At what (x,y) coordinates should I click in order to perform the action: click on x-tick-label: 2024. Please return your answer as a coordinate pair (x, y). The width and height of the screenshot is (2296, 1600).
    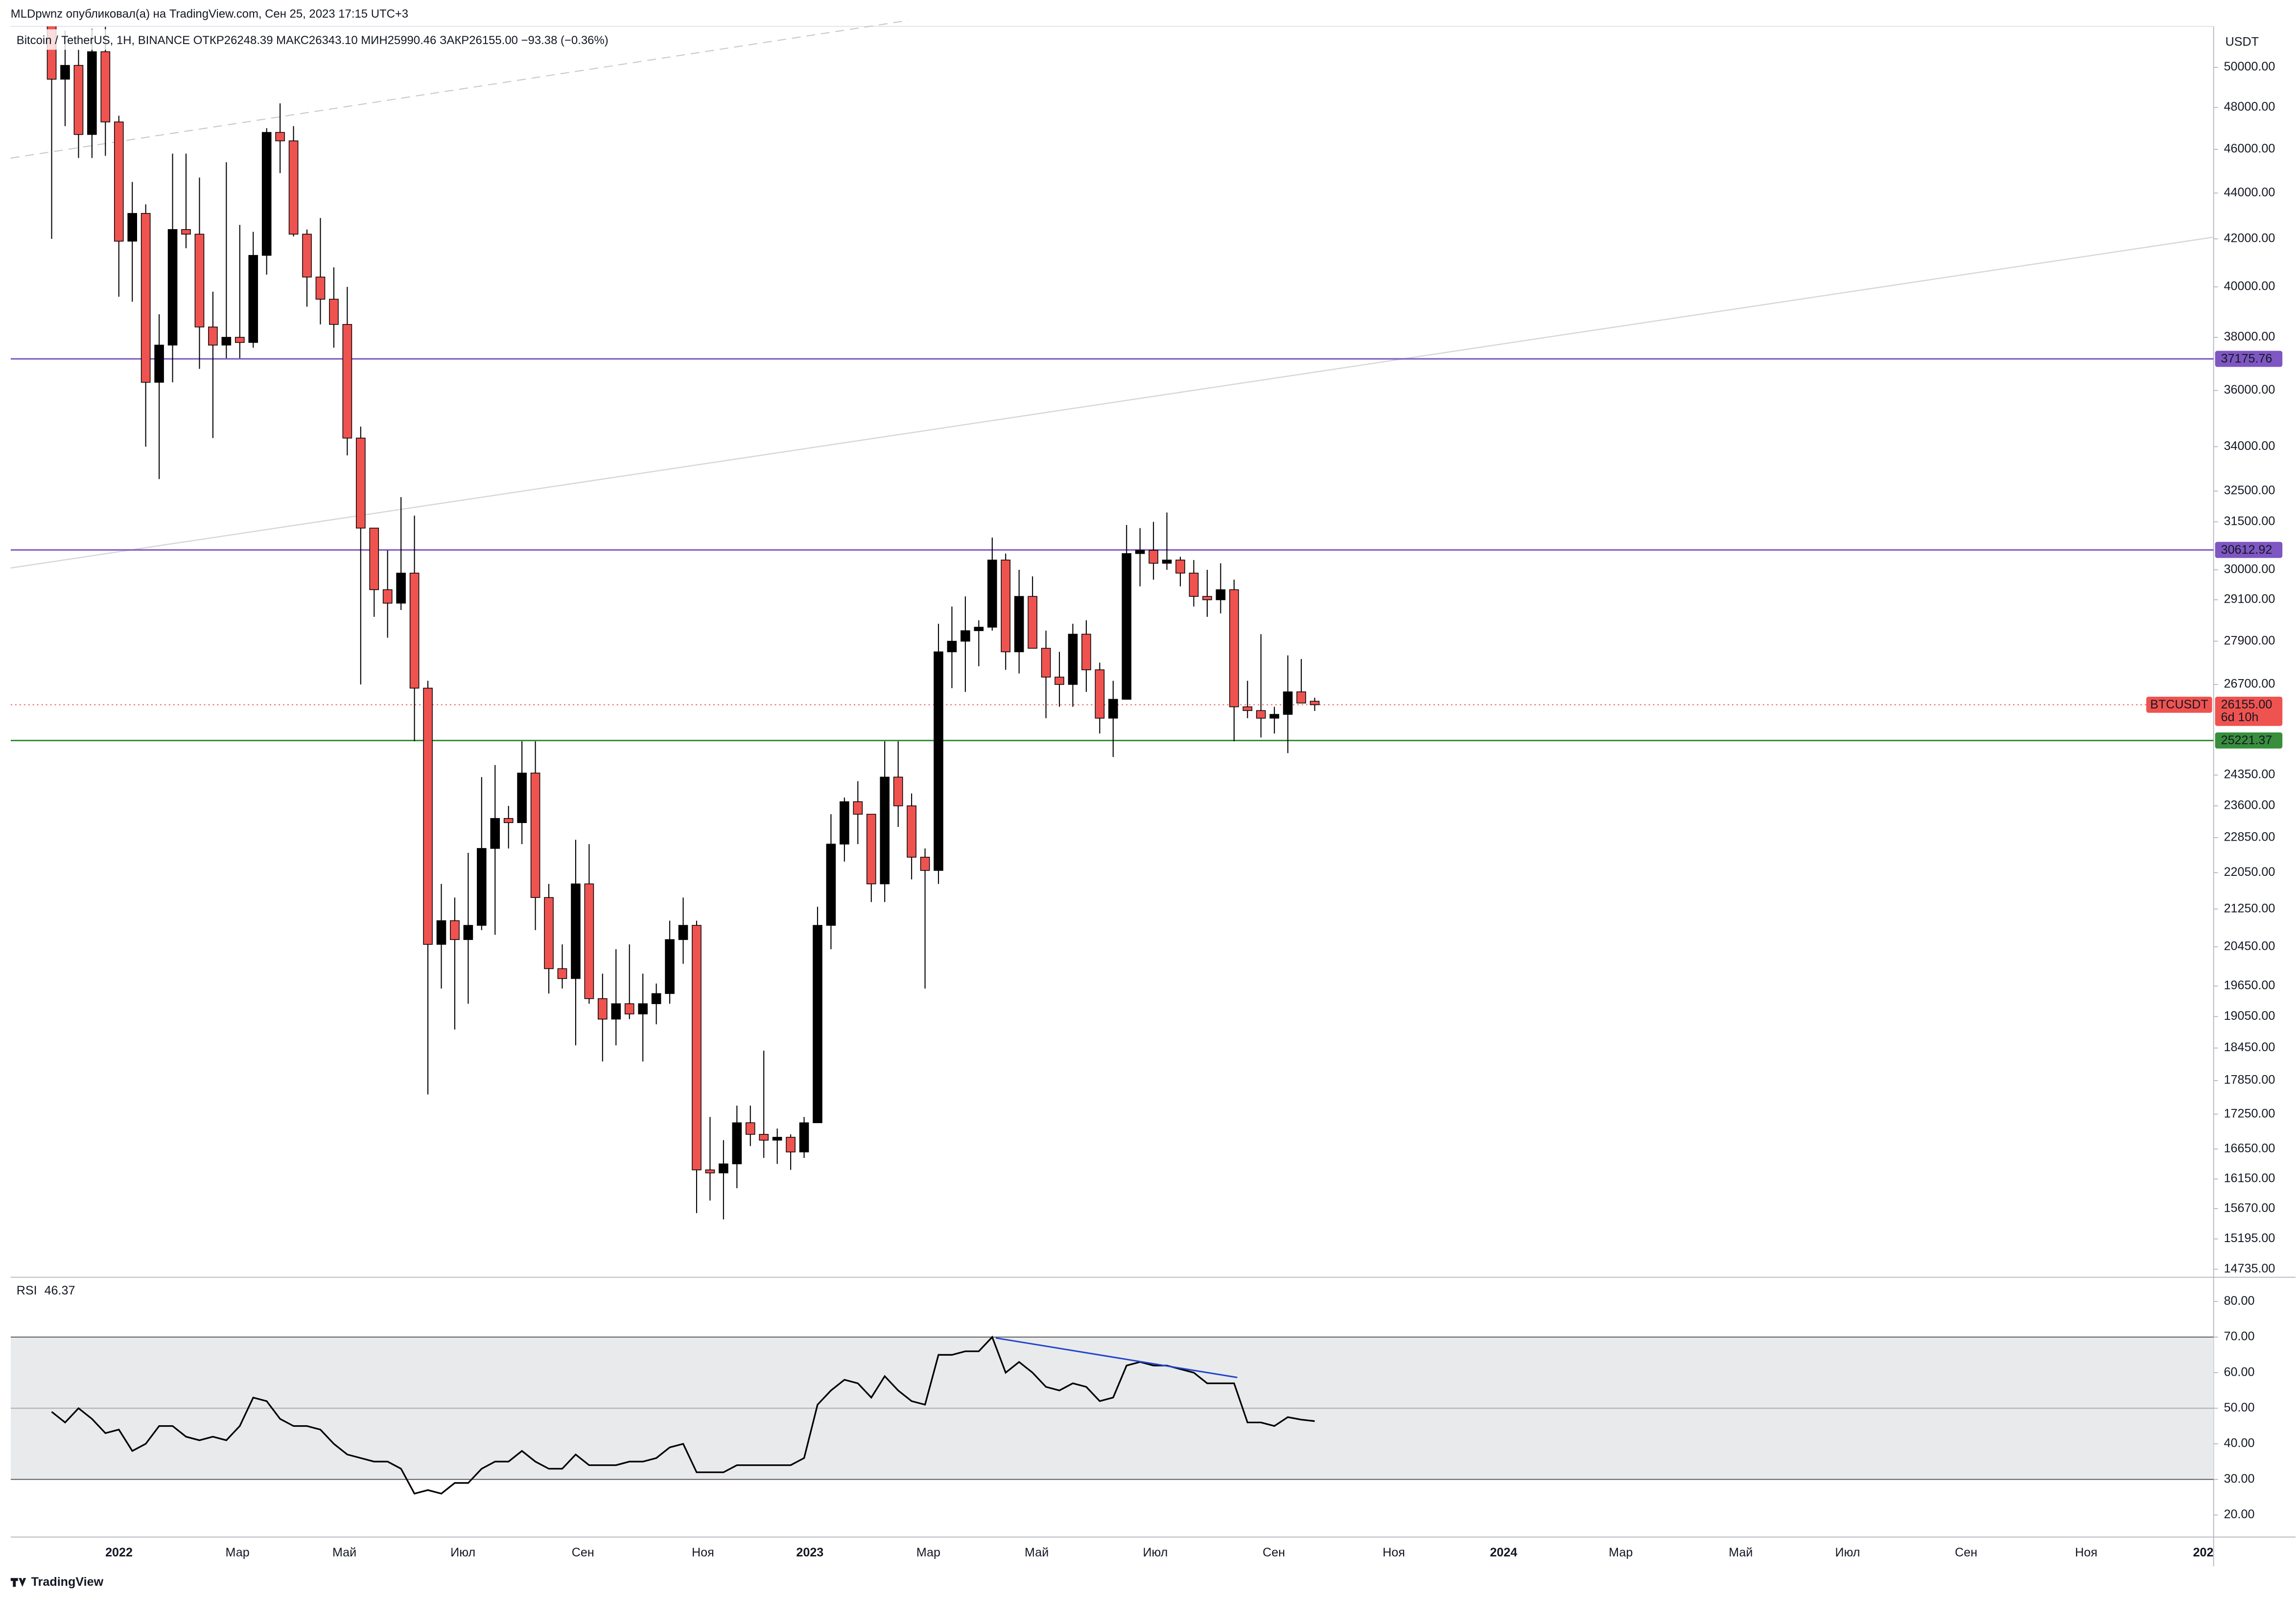
    Looking at the image, I should click on (1503, 1552).